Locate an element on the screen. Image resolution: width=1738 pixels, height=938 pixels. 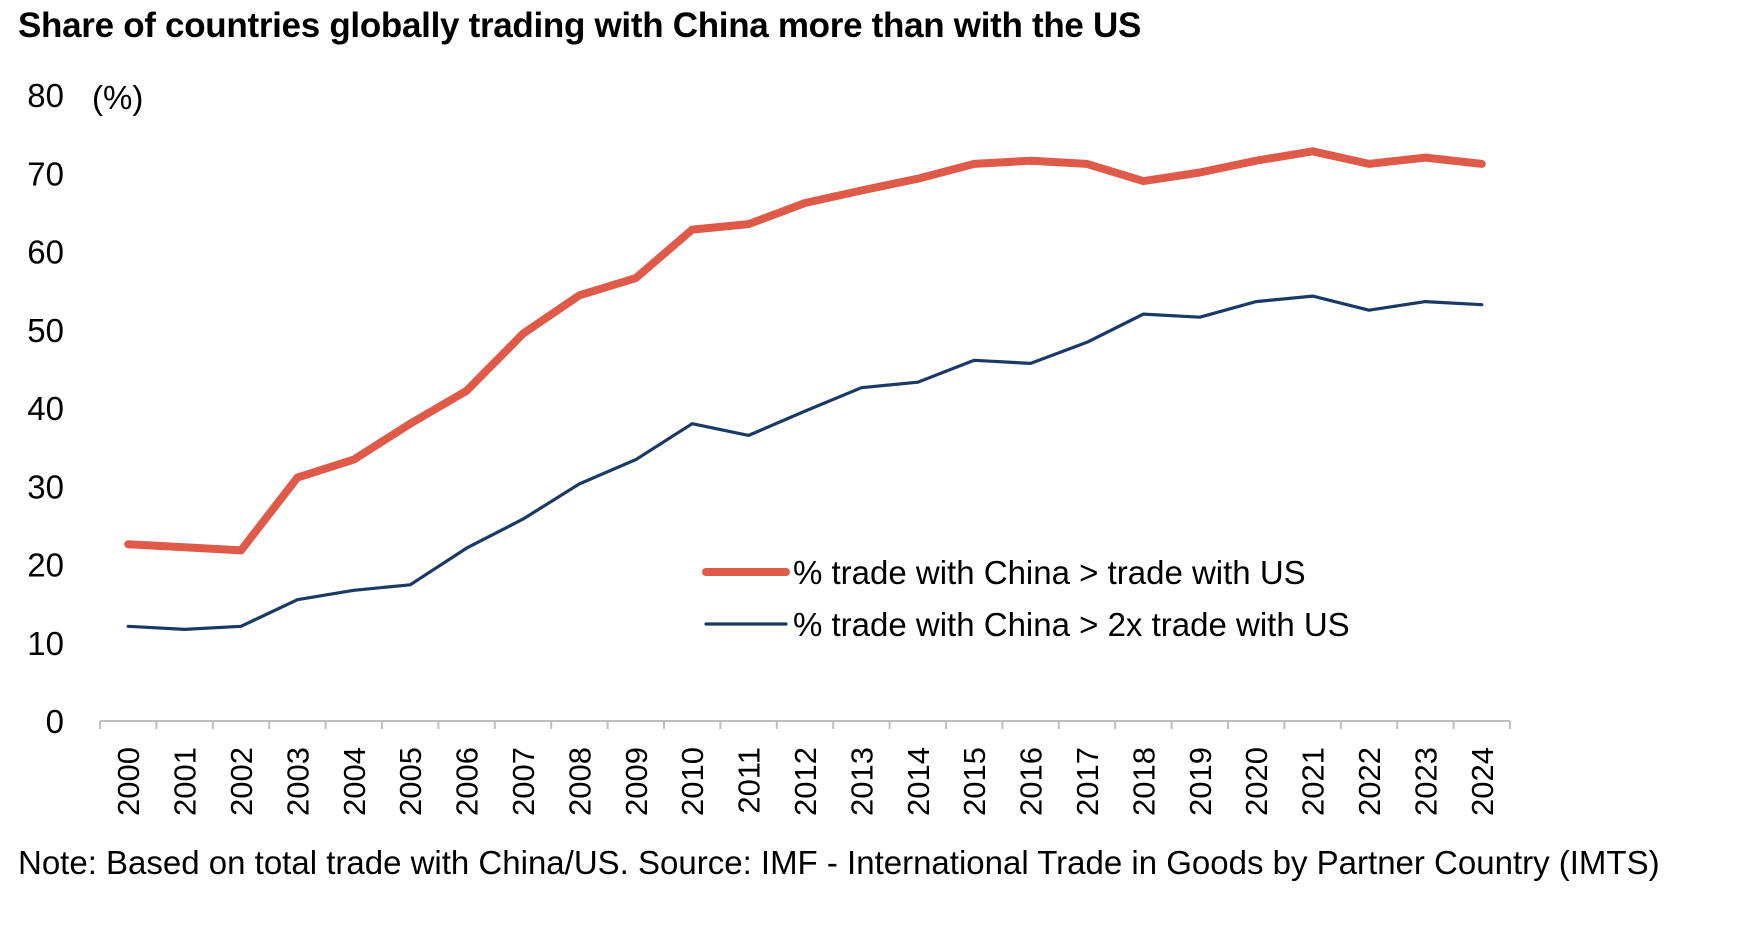
x-tick-label: 2020 is located at coordinates (1256, 781).